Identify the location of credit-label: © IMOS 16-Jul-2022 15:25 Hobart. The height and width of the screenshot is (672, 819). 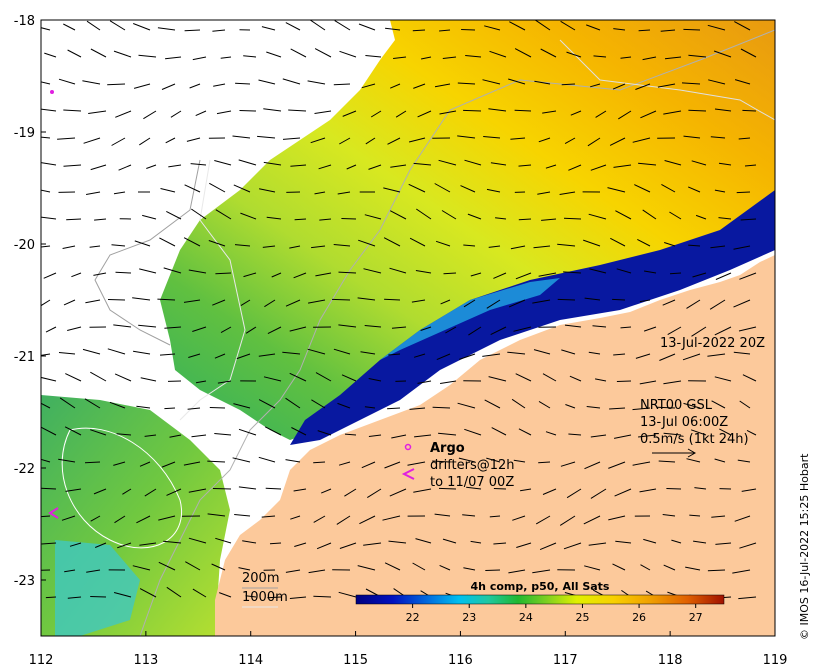
(804, 546).